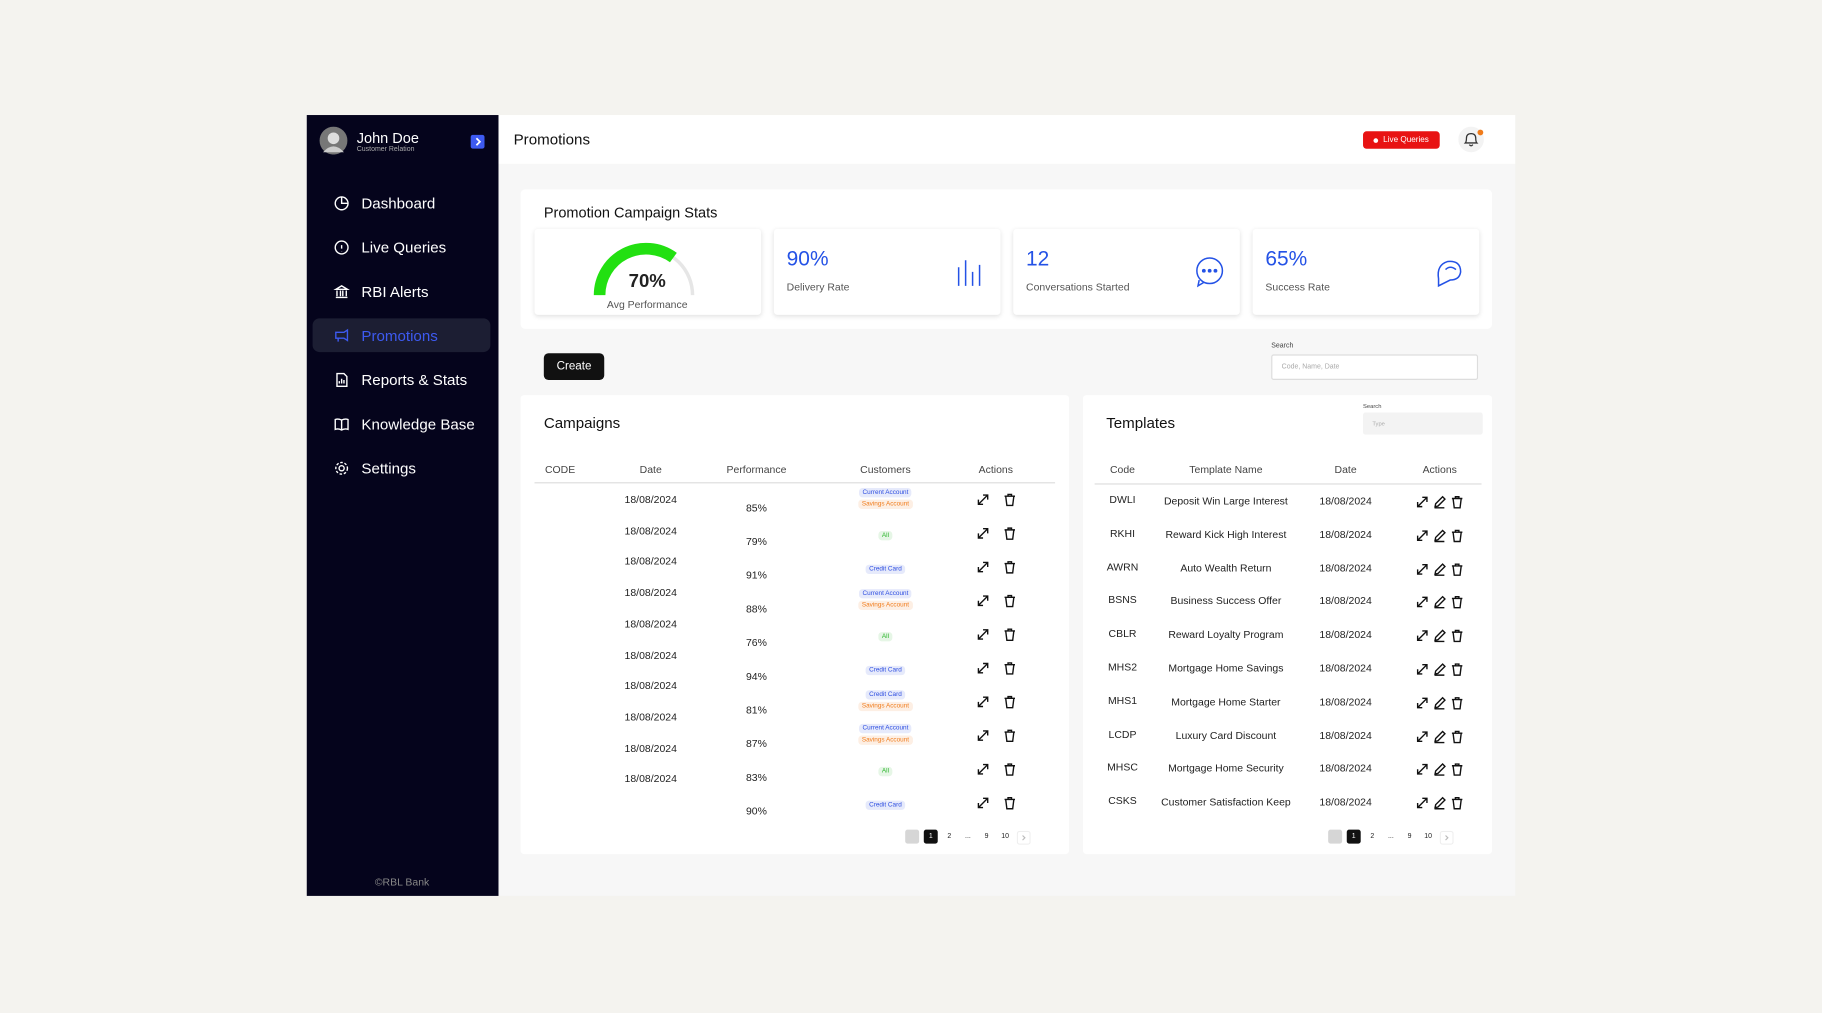 The width and height of the screenshot is (1822, 1013). Describe the element at coordinates (1226, 469) in the screenshot. I see `column-header: Template Name` at that location.